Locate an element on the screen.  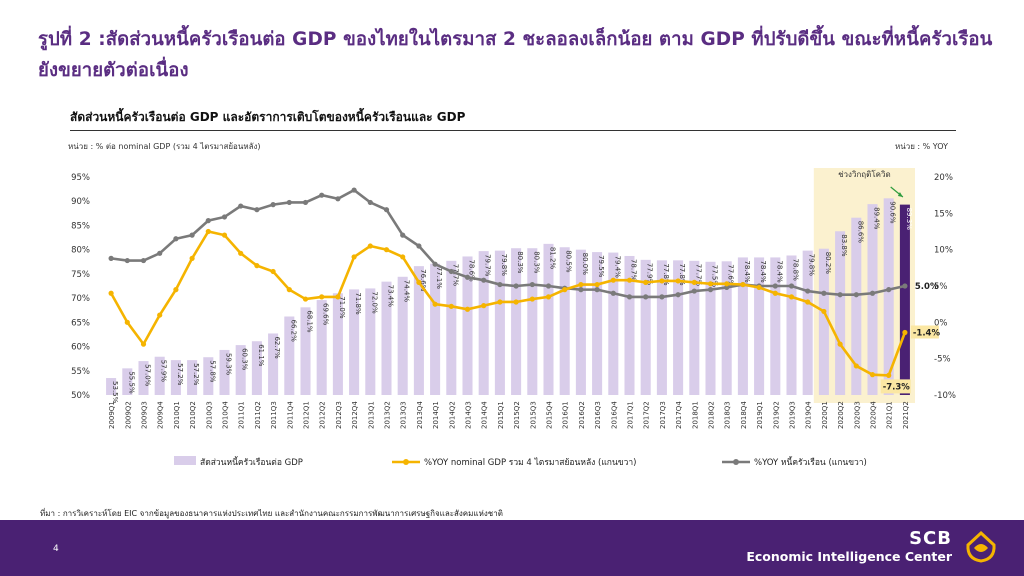
legend-bar-label: สัดส่วนหนี้ครัวเรือนต่อ GDP is located at coordinates (251, 462).